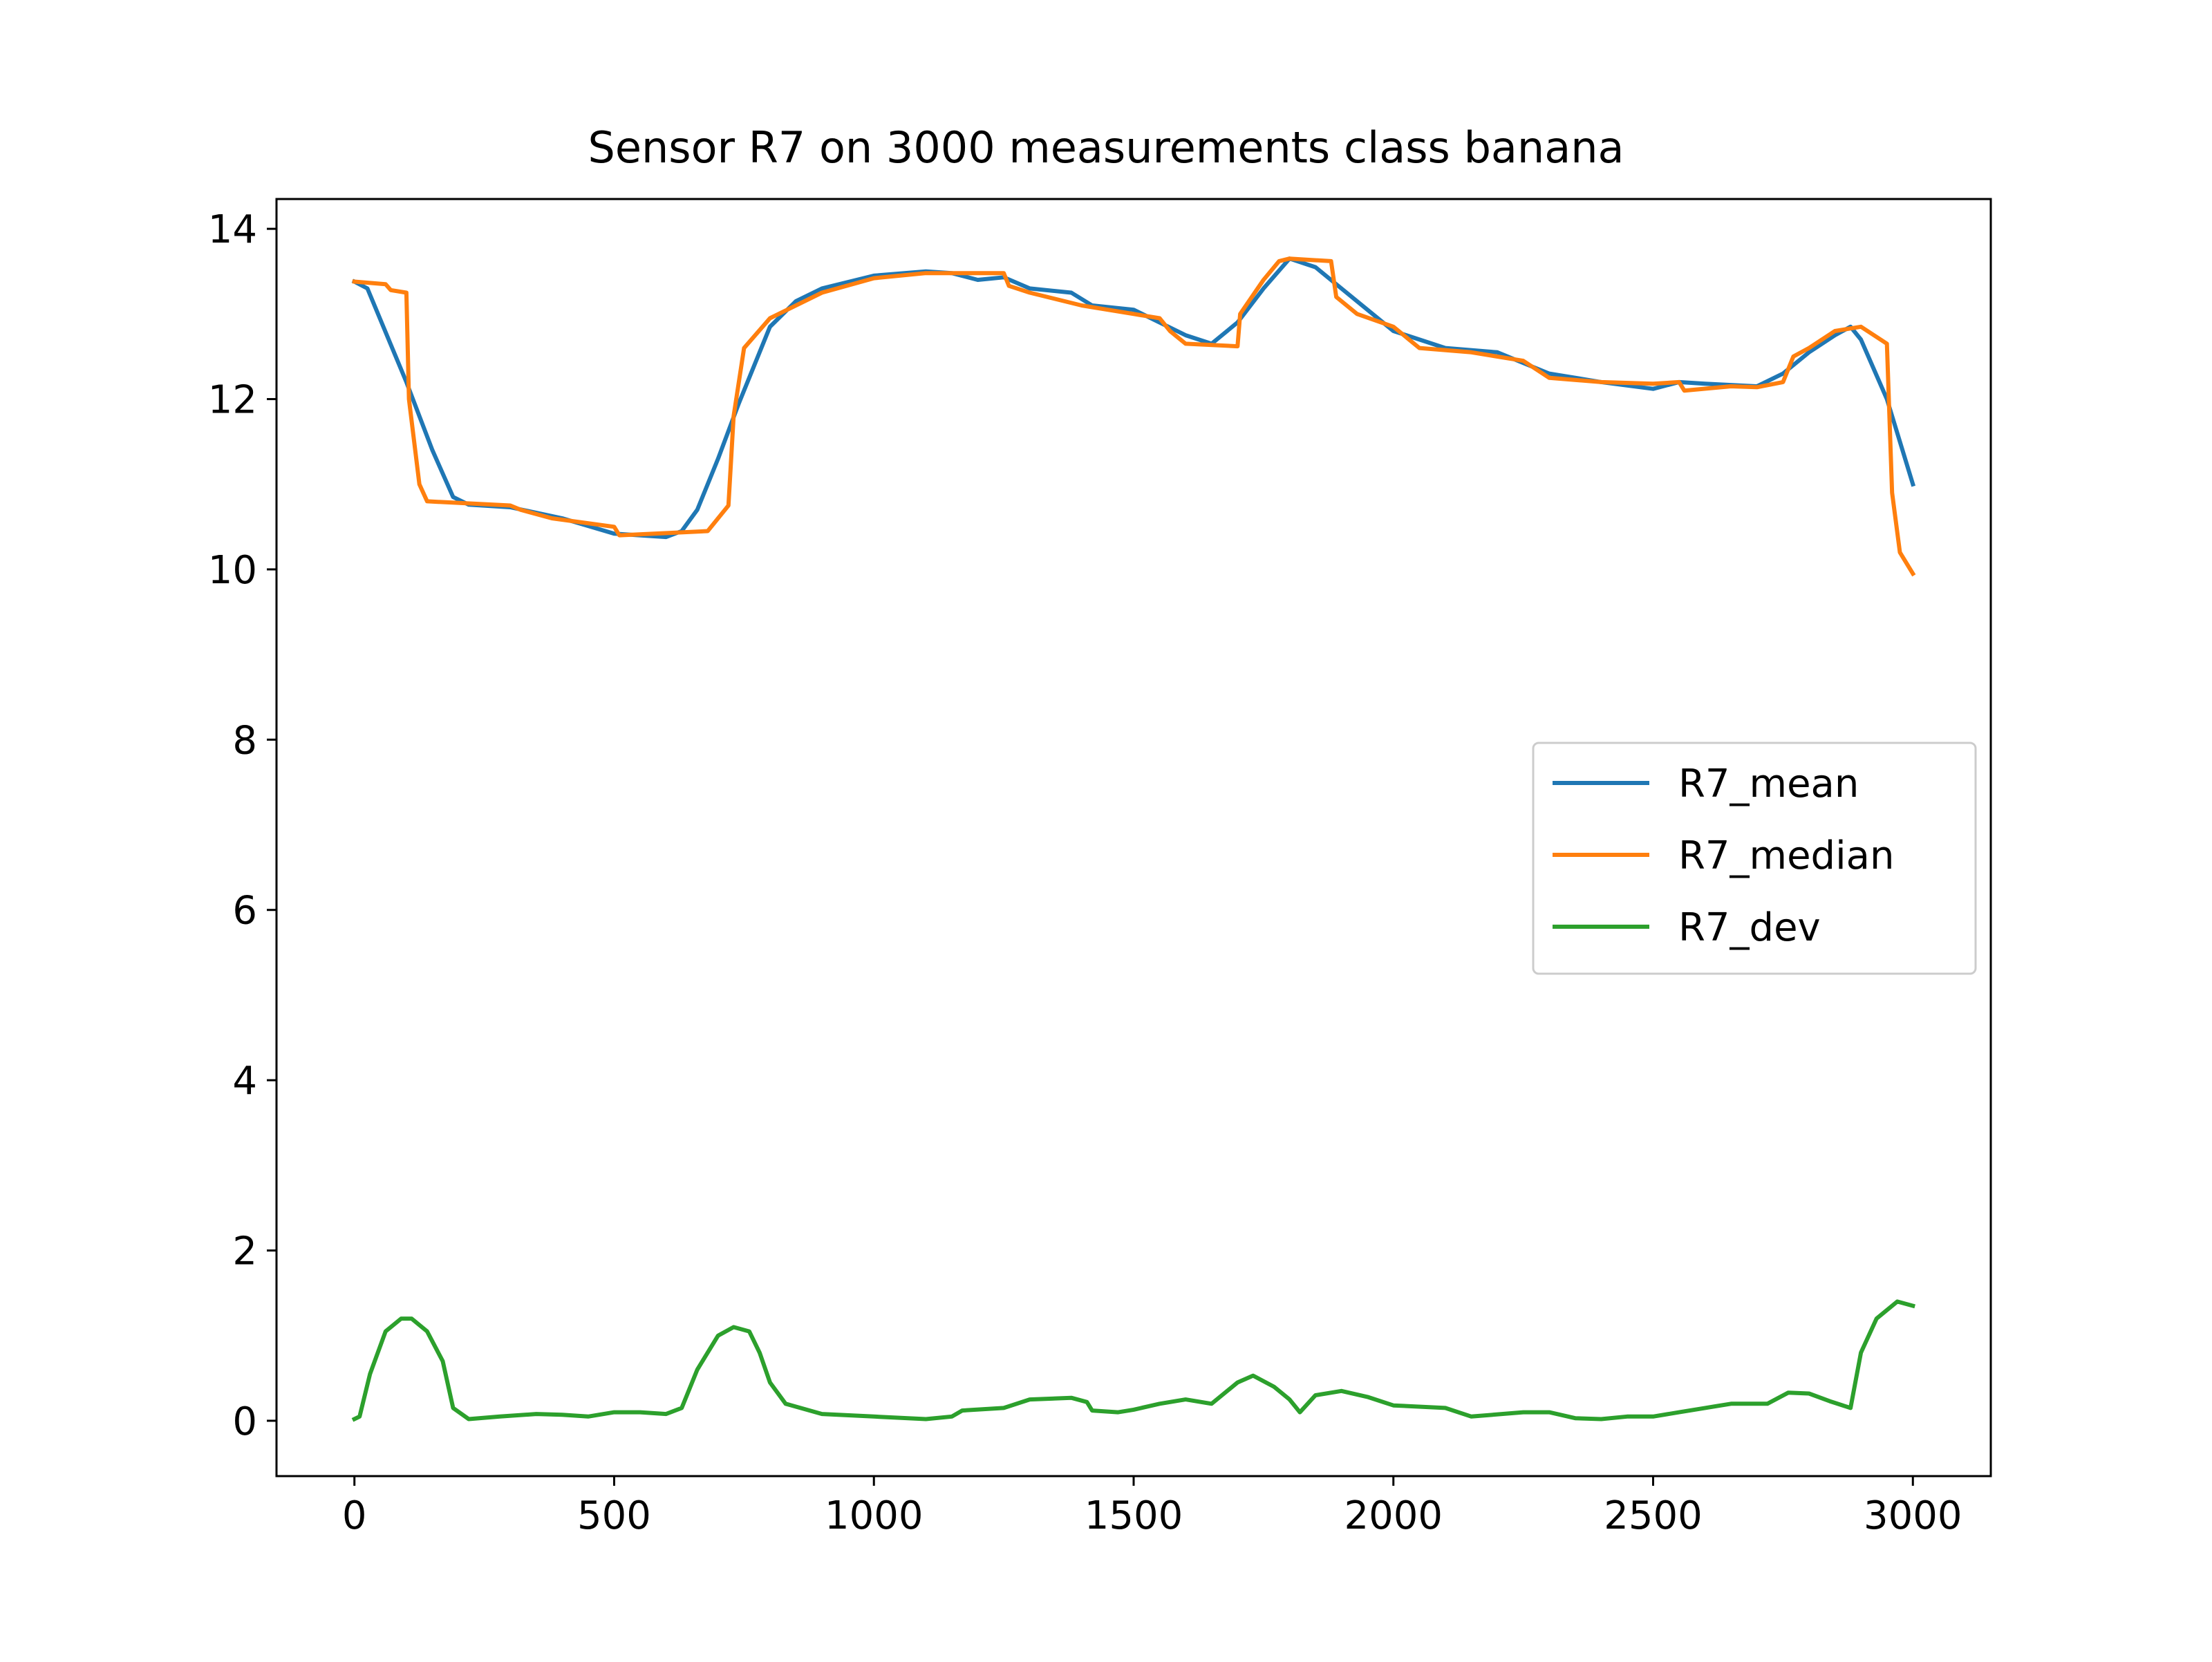 The image size is (2212, 1662). Describe the element at coordinates (1913, 1515) in the screenshot. I see `x-tick-label: 3000` at that location.